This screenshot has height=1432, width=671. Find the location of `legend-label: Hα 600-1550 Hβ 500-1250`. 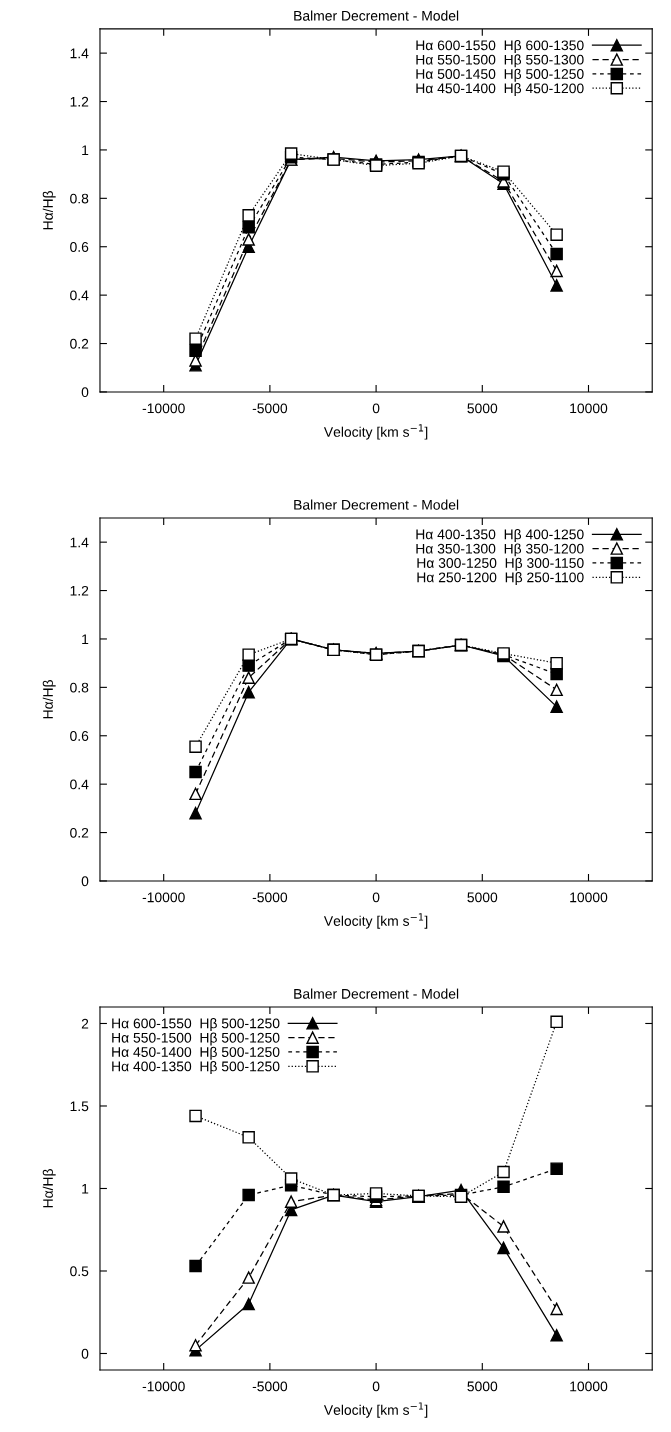

legend-label: Hα 600-1550 Hβ 500-1250 is located at coordinates (196, 1025).